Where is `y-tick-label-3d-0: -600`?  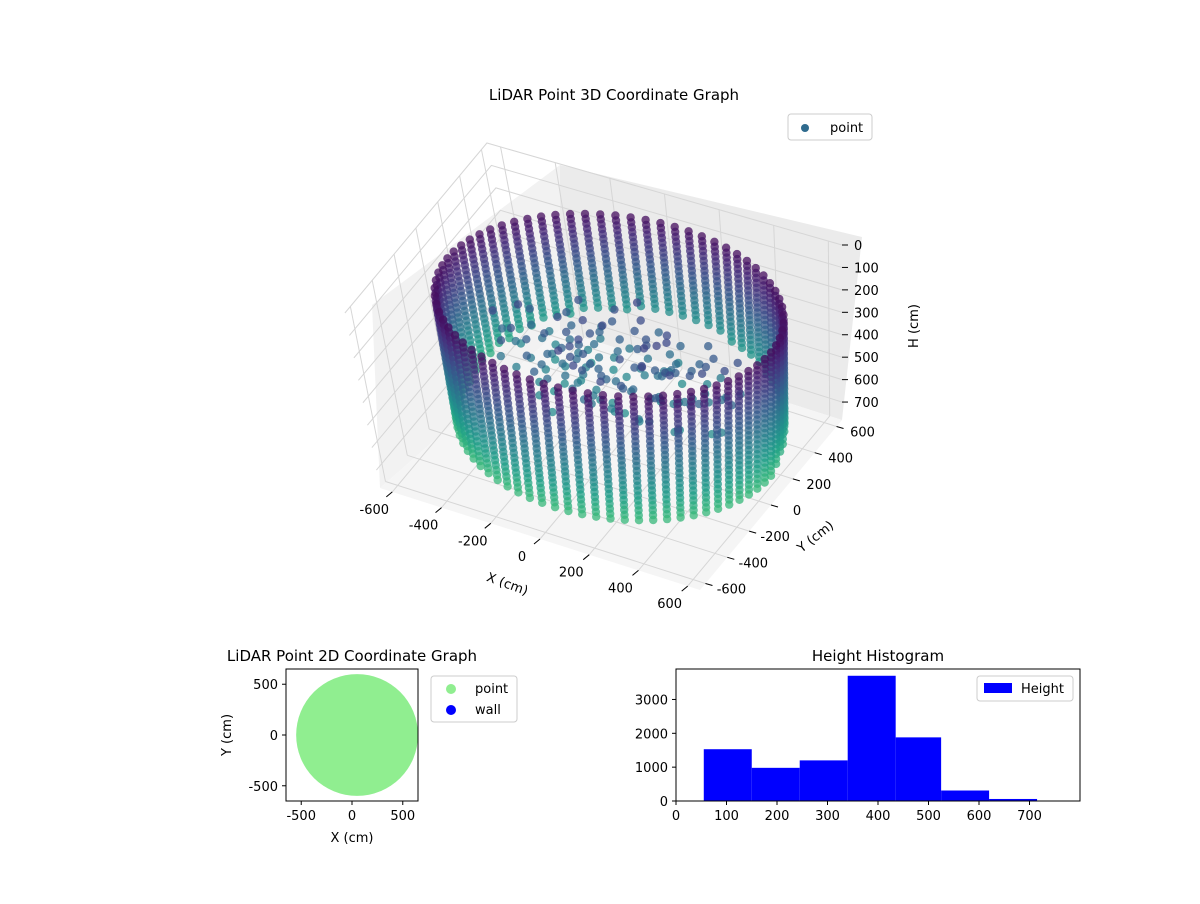
y-tick-label-3d-0: -600 is located at coordinates (732, 589).